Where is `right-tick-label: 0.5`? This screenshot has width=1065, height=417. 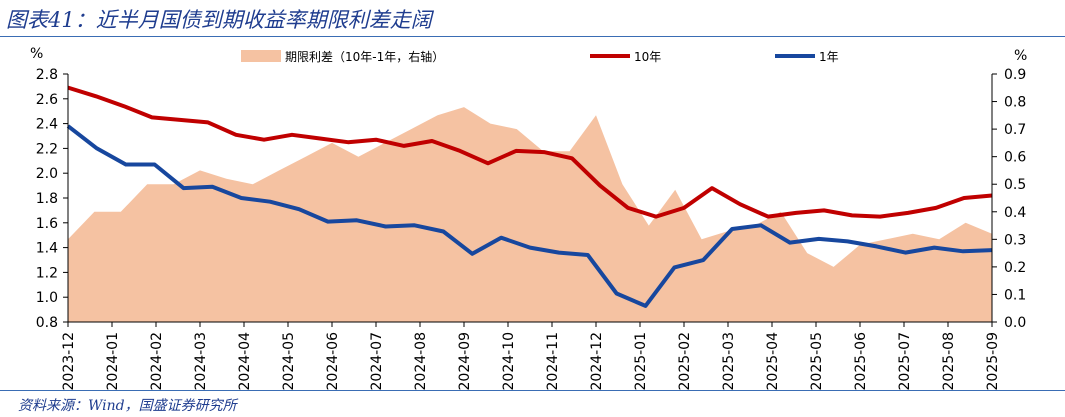 right-tick-label: 0.5 is located at coordinates (1015, 185).